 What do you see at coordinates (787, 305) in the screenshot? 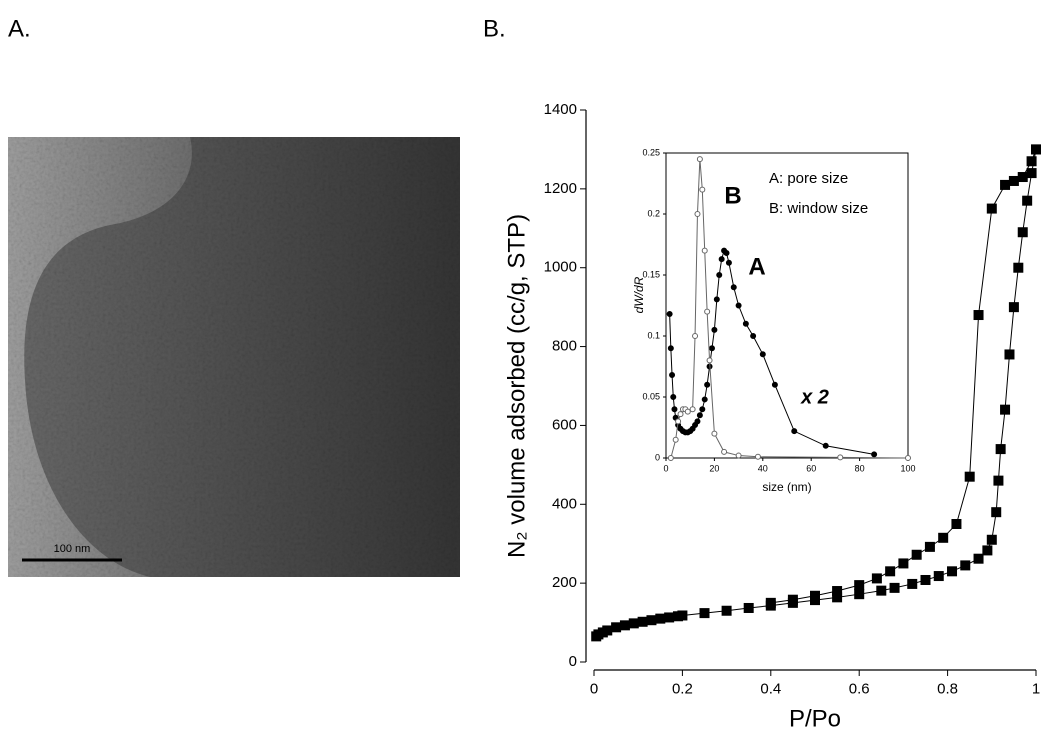
I see `plot-frame` at bounding box center [787, 305].